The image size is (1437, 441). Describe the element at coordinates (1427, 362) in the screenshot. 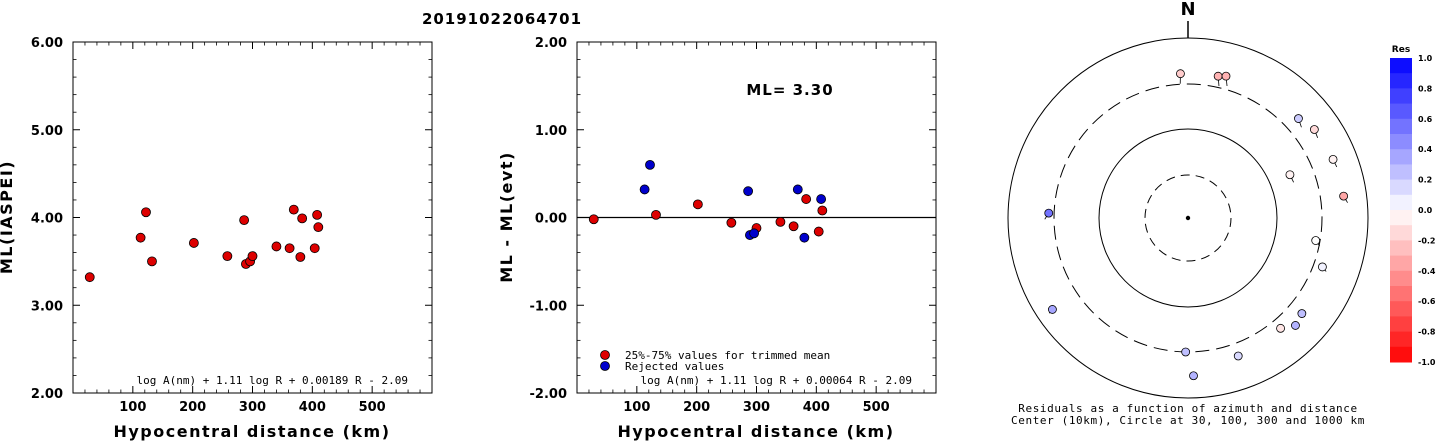

I see `colorbar-tick-label: -1.0` at that location.